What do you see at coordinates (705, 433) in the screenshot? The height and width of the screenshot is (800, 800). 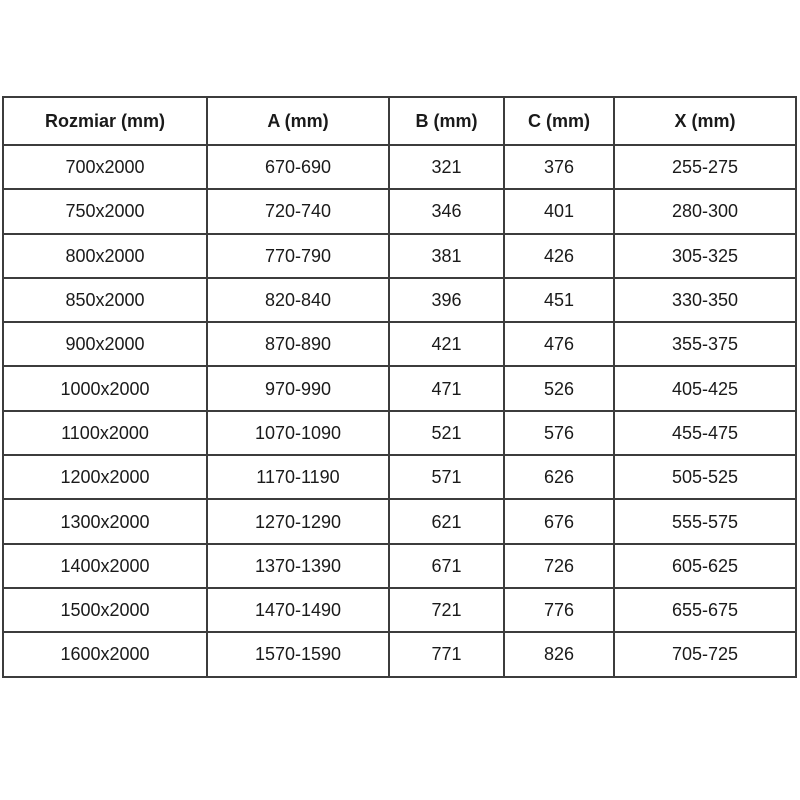 I see `table-cell: 455-475` at bounding box center [705, 433].